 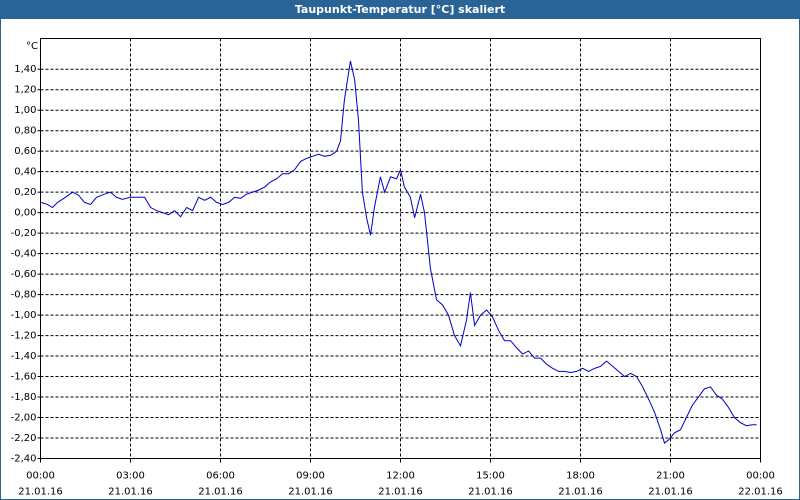 What do you see at coordinates (24, 438) in the screenshot?
I see `y-tick-label: -2,20` at bounding box center [24, 438].